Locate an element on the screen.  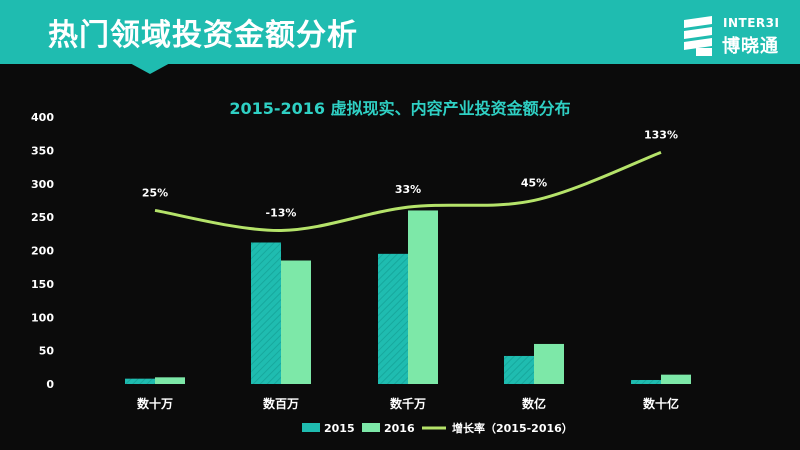
logo-icon is located at coordinates (698, 36).